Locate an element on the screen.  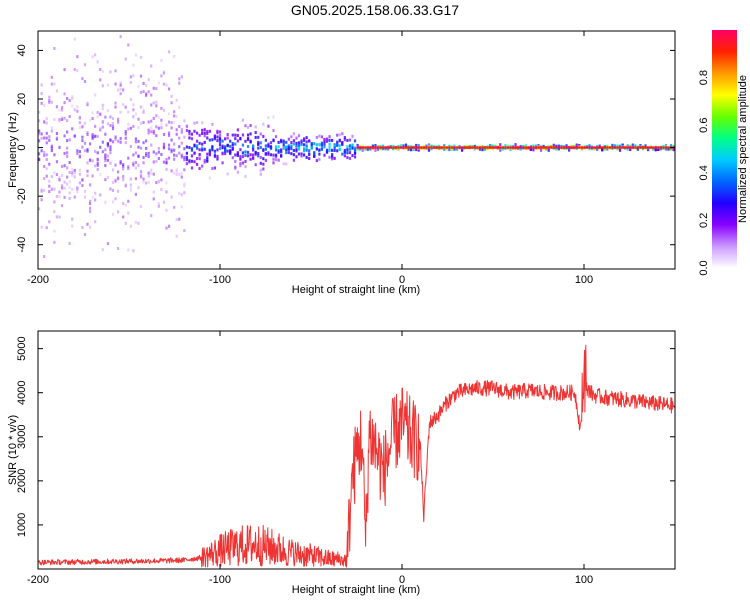
y-tick-label: 4000 is located at coordinates (22, 392).